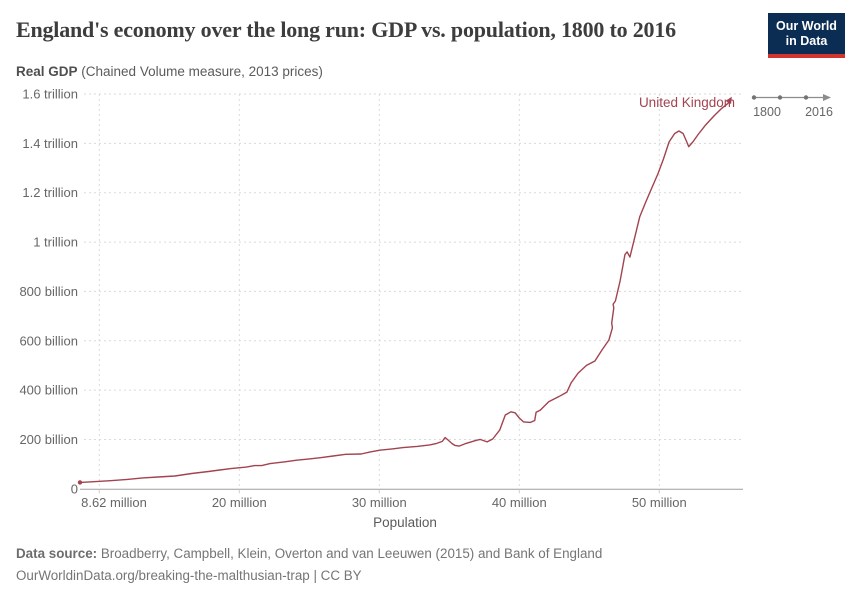 The width and height of the screenshot is (850, 600). Describe the element at coordinates (239, 502) in the screenshot. I see `x-tick-20m: 20 million` at that location.